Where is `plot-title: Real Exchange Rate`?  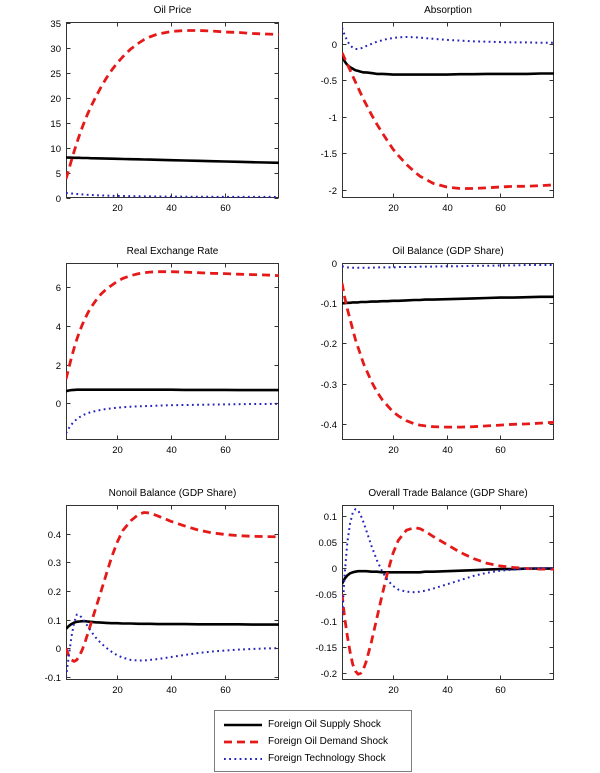 plot-title: Real Exchange Rate is located at coordinates (172, 251).